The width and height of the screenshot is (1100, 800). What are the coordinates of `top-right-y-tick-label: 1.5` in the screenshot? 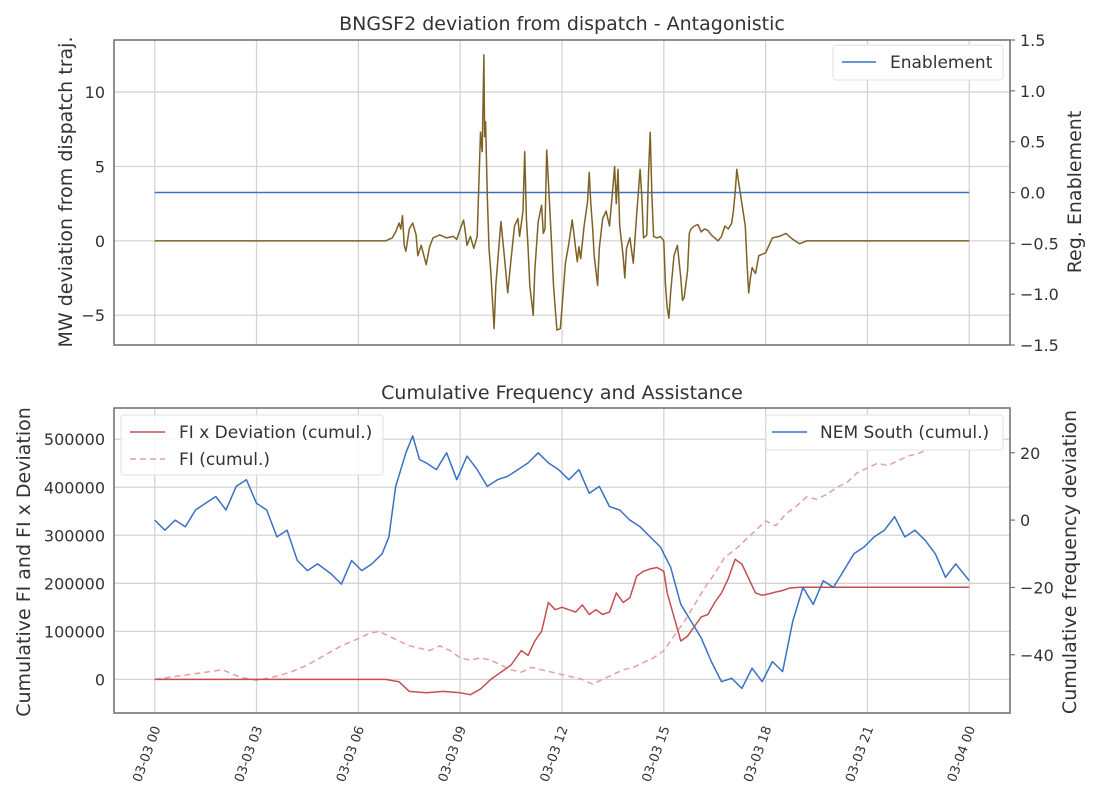 It's located at (1032, 40).